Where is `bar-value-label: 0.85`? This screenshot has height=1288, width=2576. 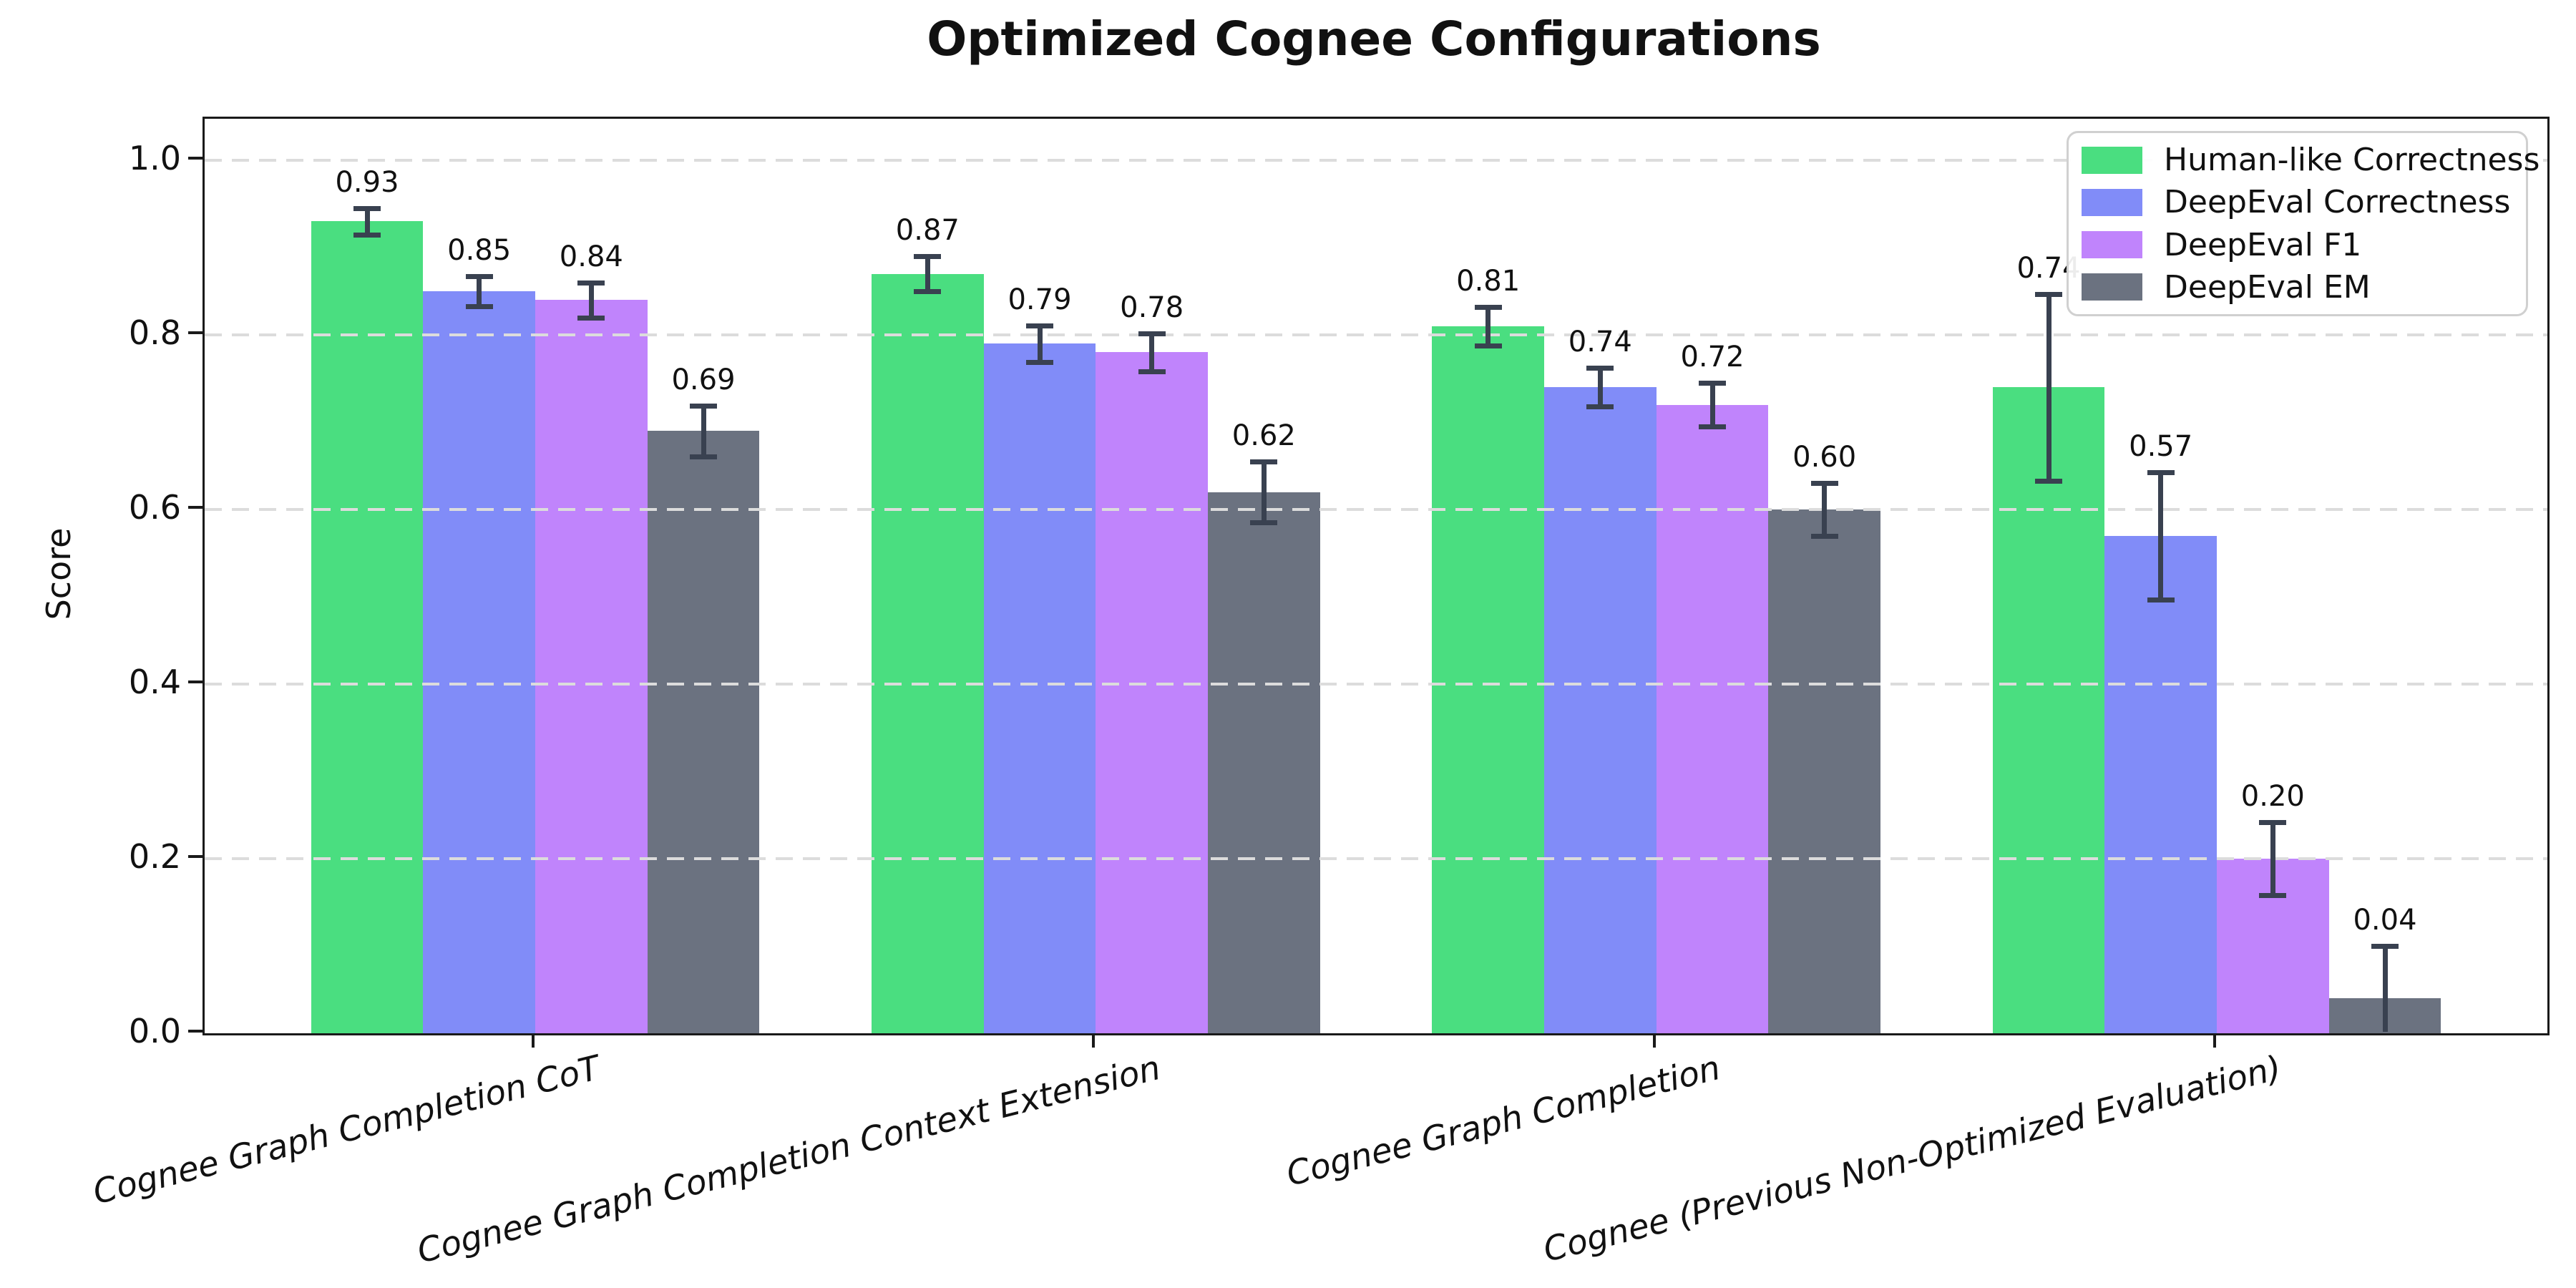
bar-value-label: 0.85 is located at coordinates (479, 251).